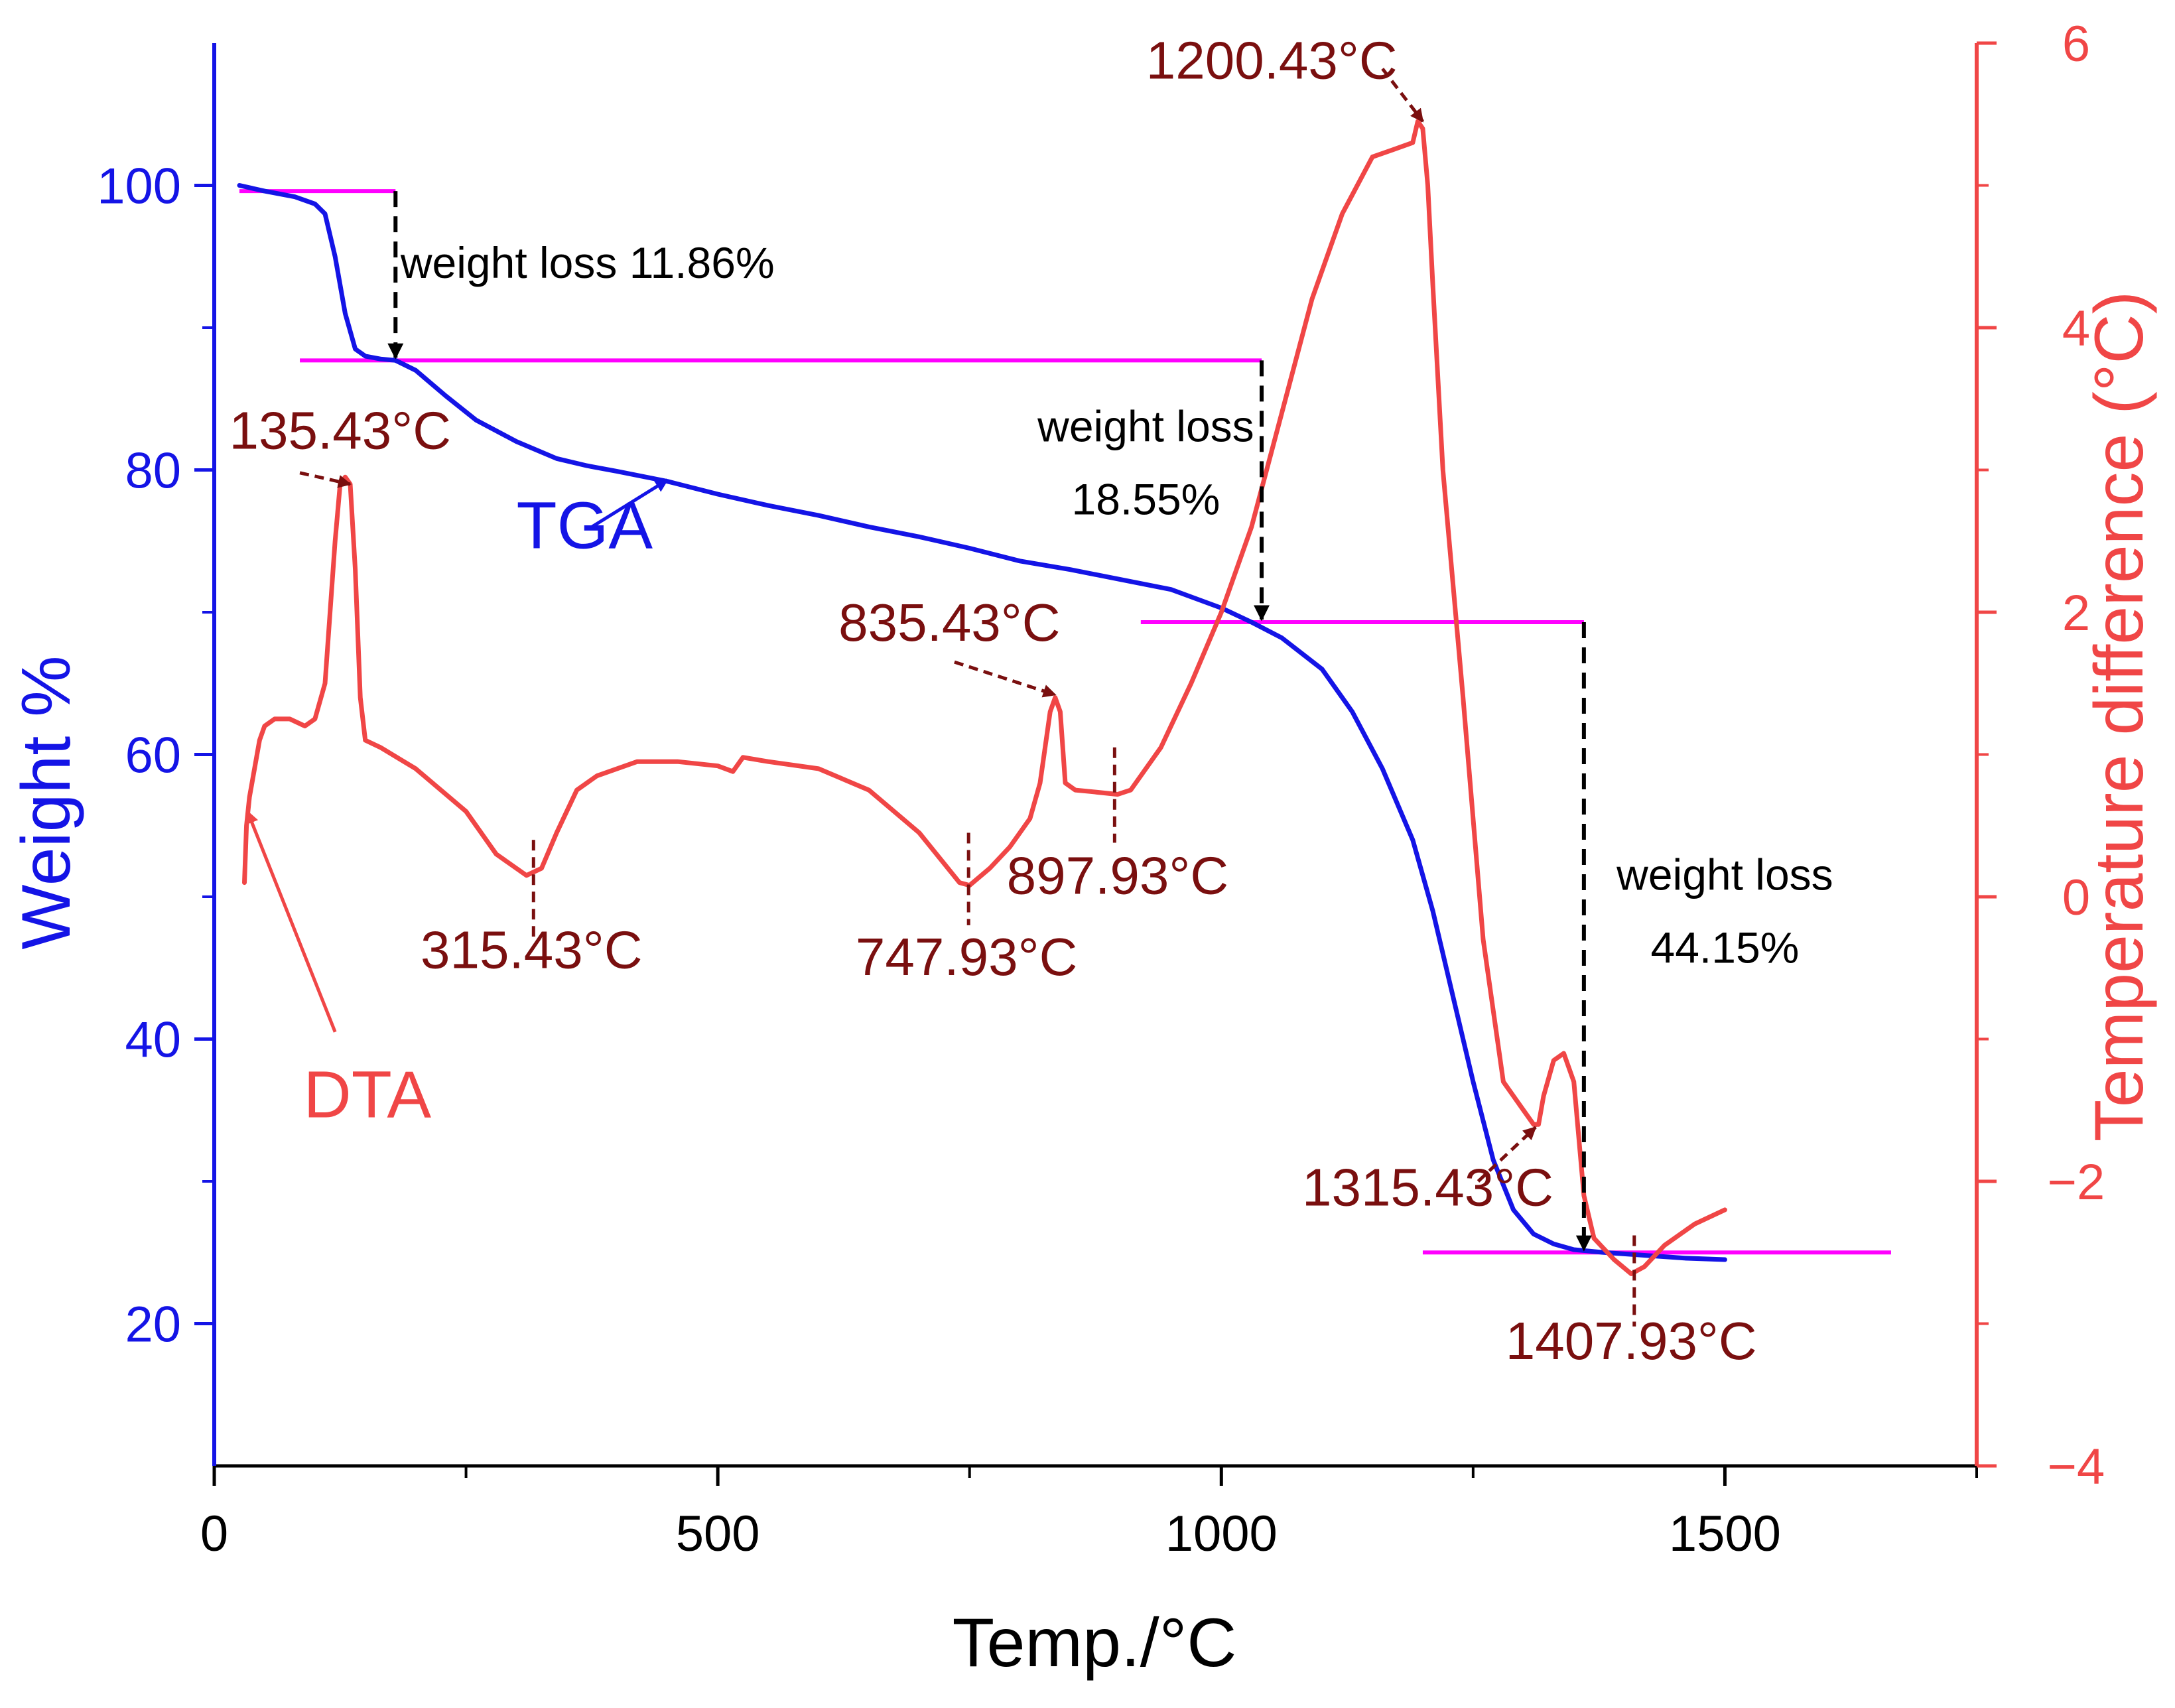 This screenshot has width=2175, height=1708. I want to click on peak-temperature-label: 835.43°C, so click(949, 622).